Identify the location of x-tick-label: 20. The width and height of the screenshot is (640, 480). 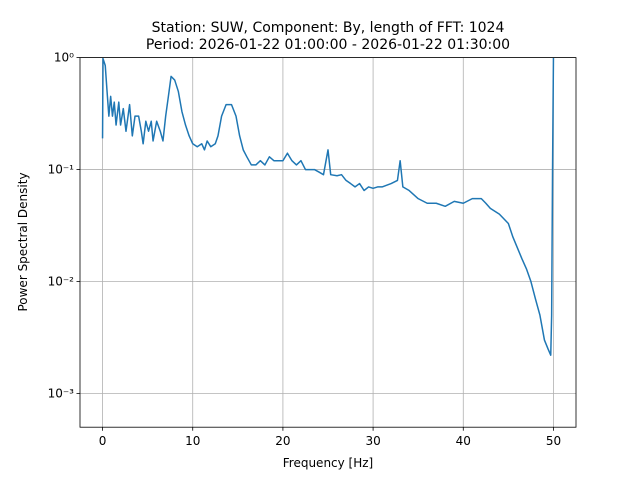
(282, 441).